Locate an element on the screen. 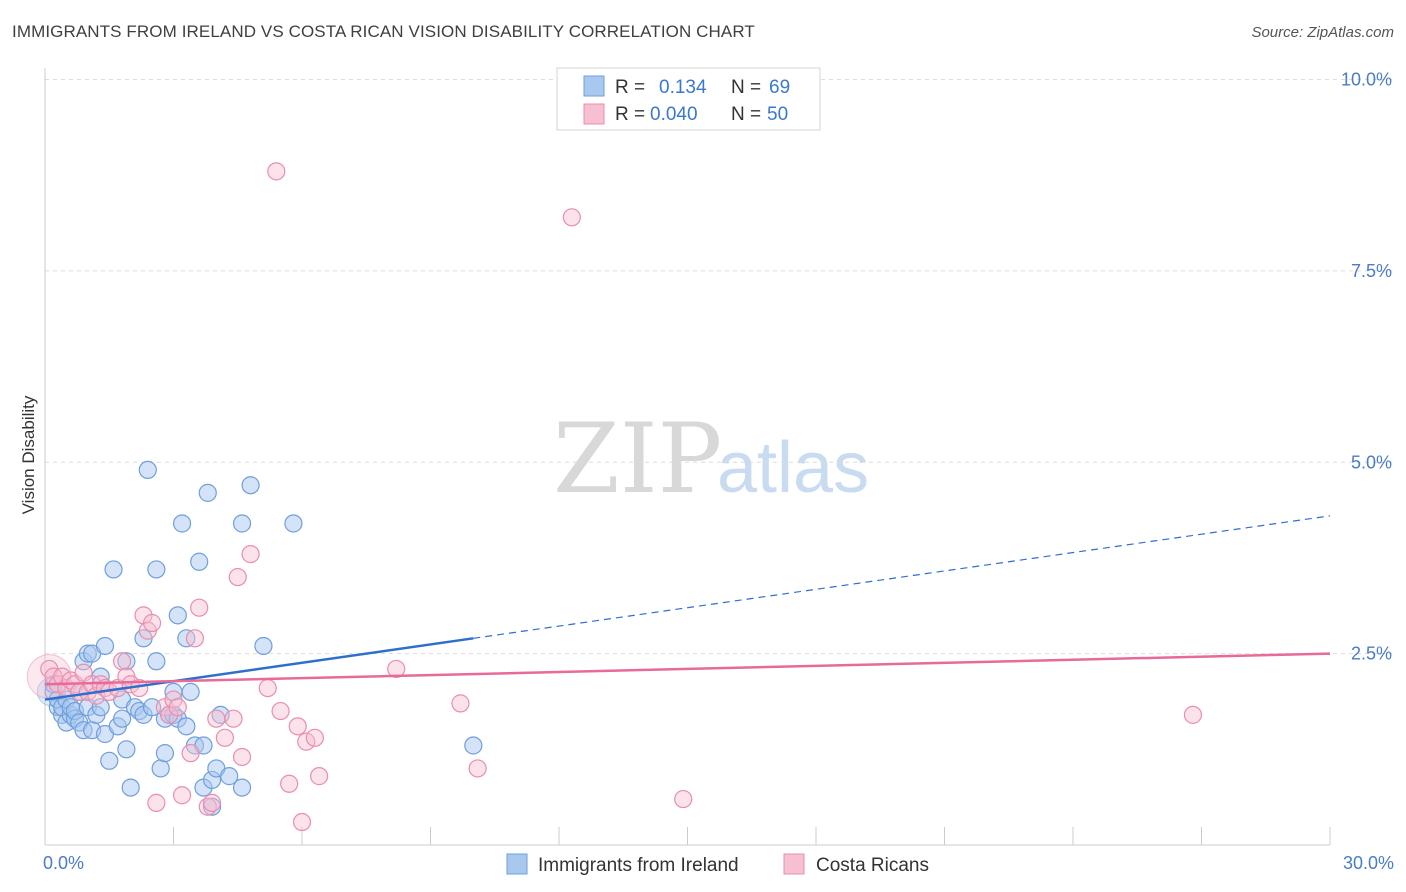 The width and height of the screenshot is (1406, 892). x-tick-label: 0.0% is located at coordinates (63, 863).